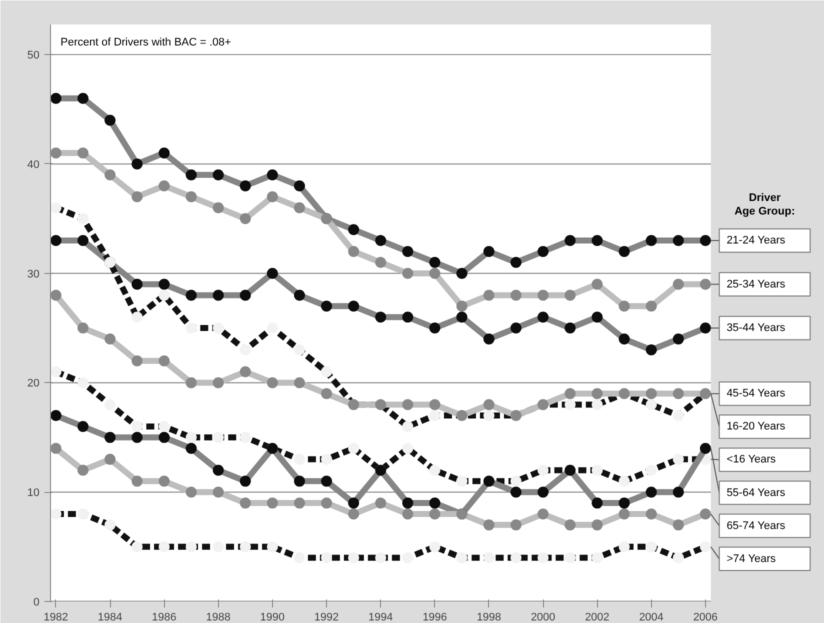  I want to click on x-tick-label: 1988, so click(218, 617).